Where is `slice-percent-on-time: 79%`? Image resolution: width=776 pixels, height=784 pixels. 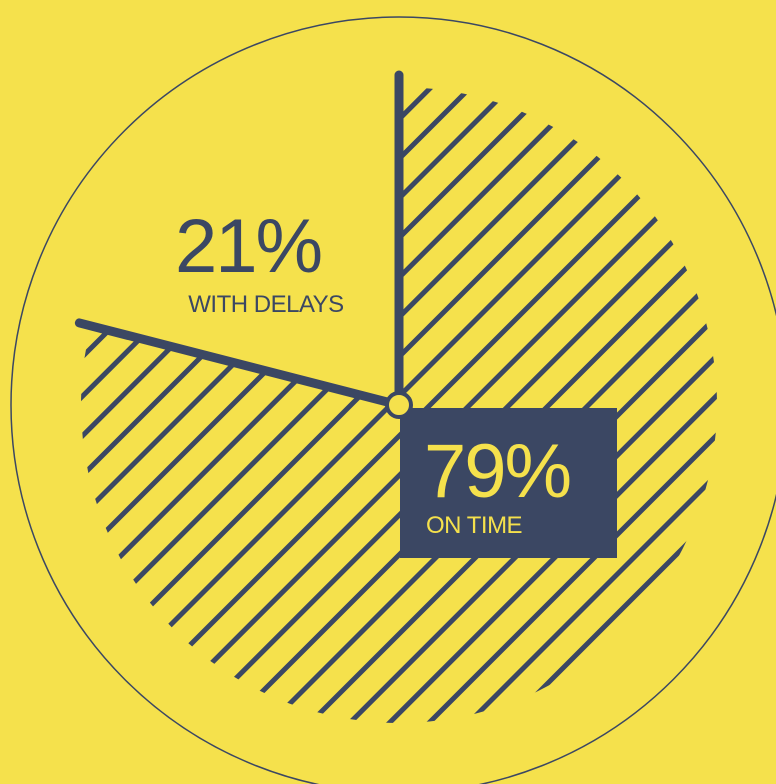
slice-percent-on-time: 79% is located at coordinates (497, 471).